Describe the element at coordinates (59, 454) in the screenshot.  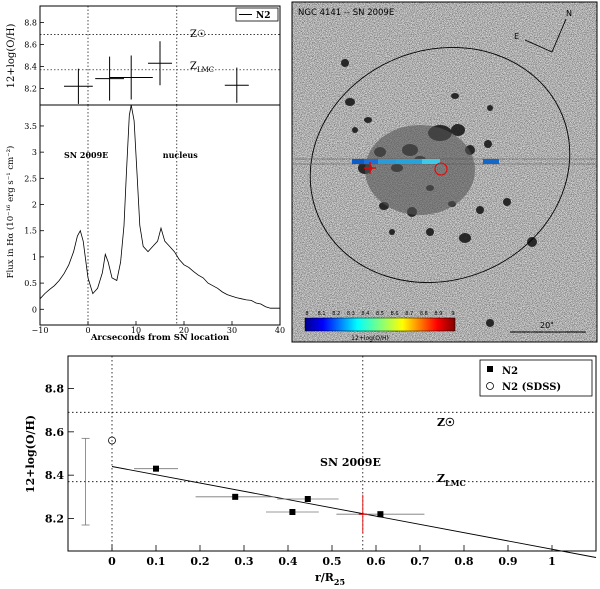
I see `gradient-plot-yticks: 8.8 8.6 8.4 8.2` at that location.